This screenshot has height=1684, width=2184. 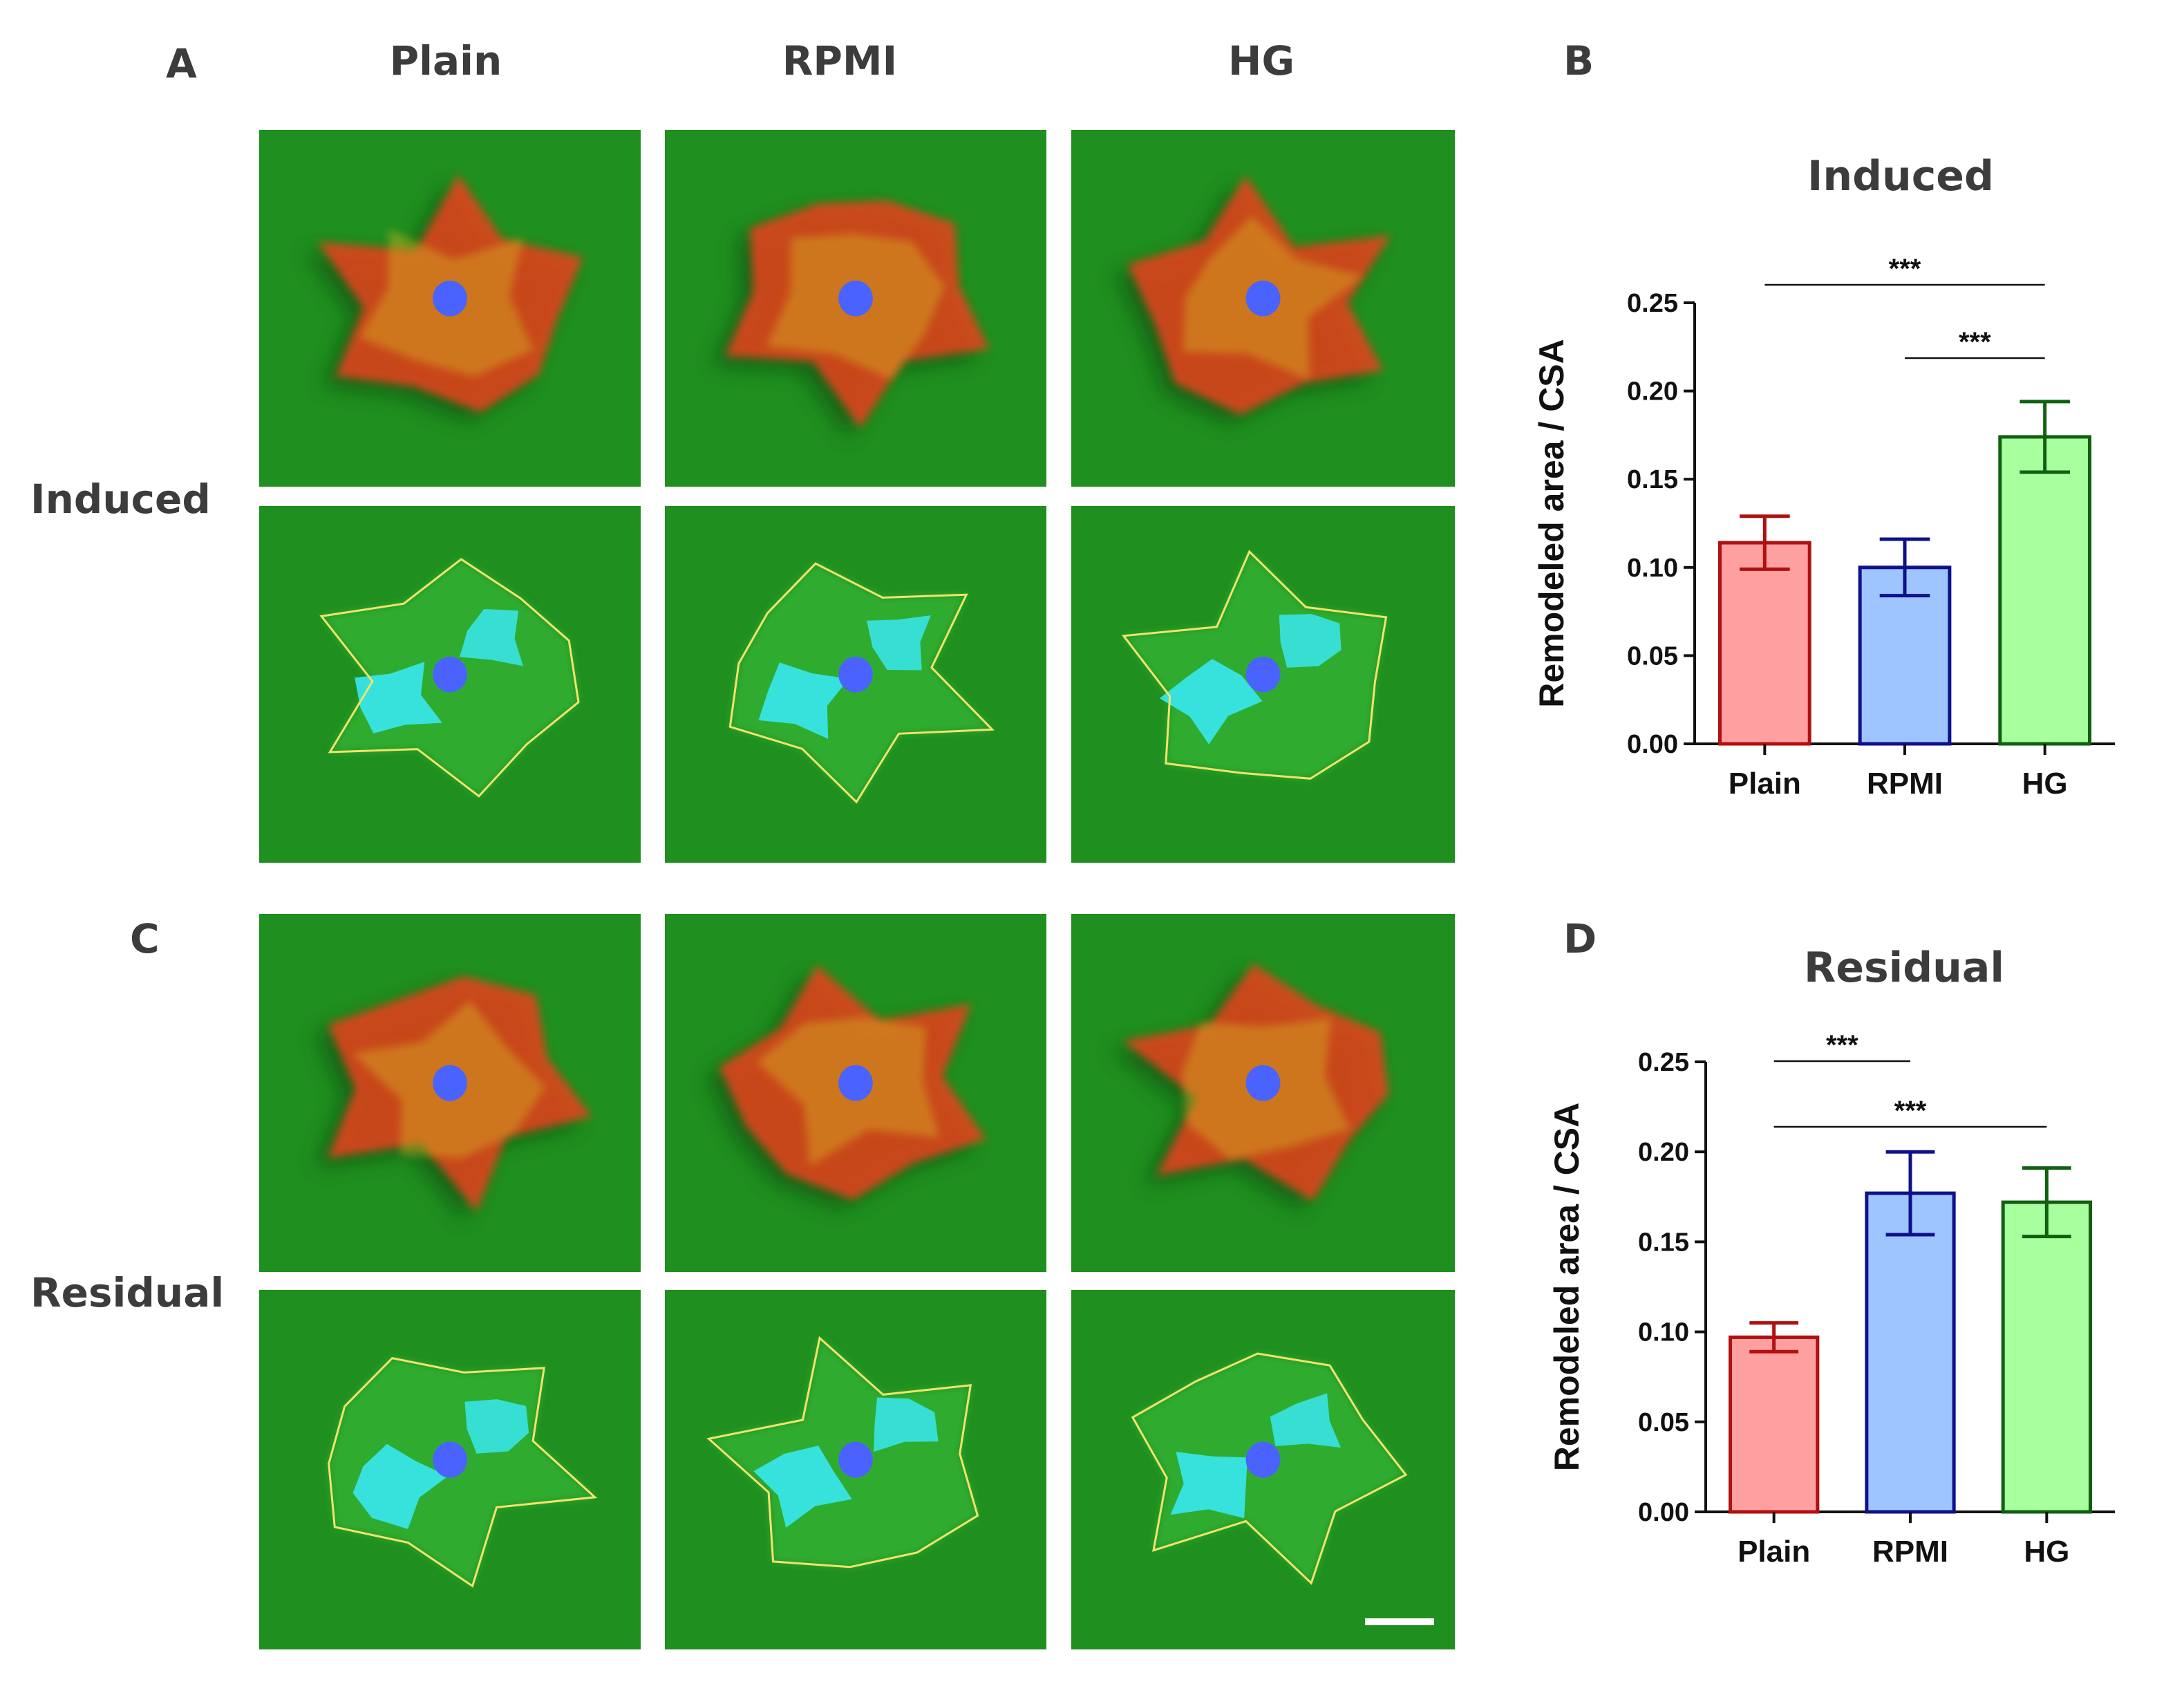 What do you see at coordinates (1578, 61) in the screenshot?
I see `panel-label-b: B` at bounding box center [1578, 61].